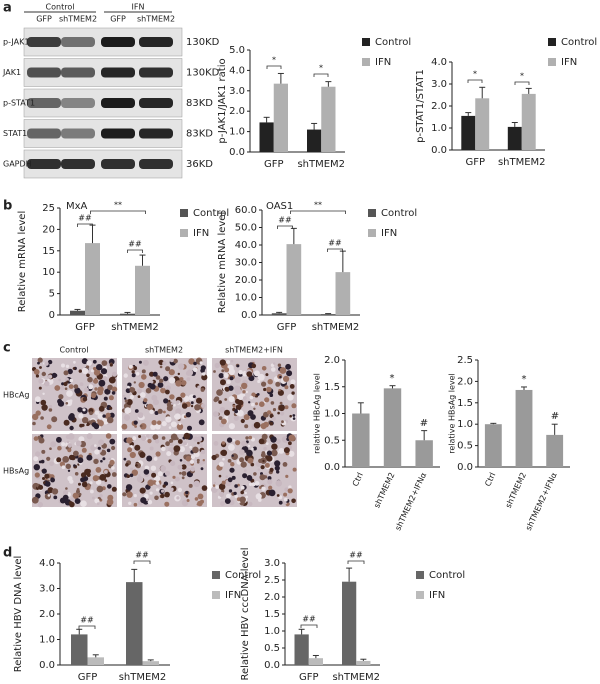 The image size is (600, 684). I want to click on blot-row-label: p-STAT1, so click(19, 103).